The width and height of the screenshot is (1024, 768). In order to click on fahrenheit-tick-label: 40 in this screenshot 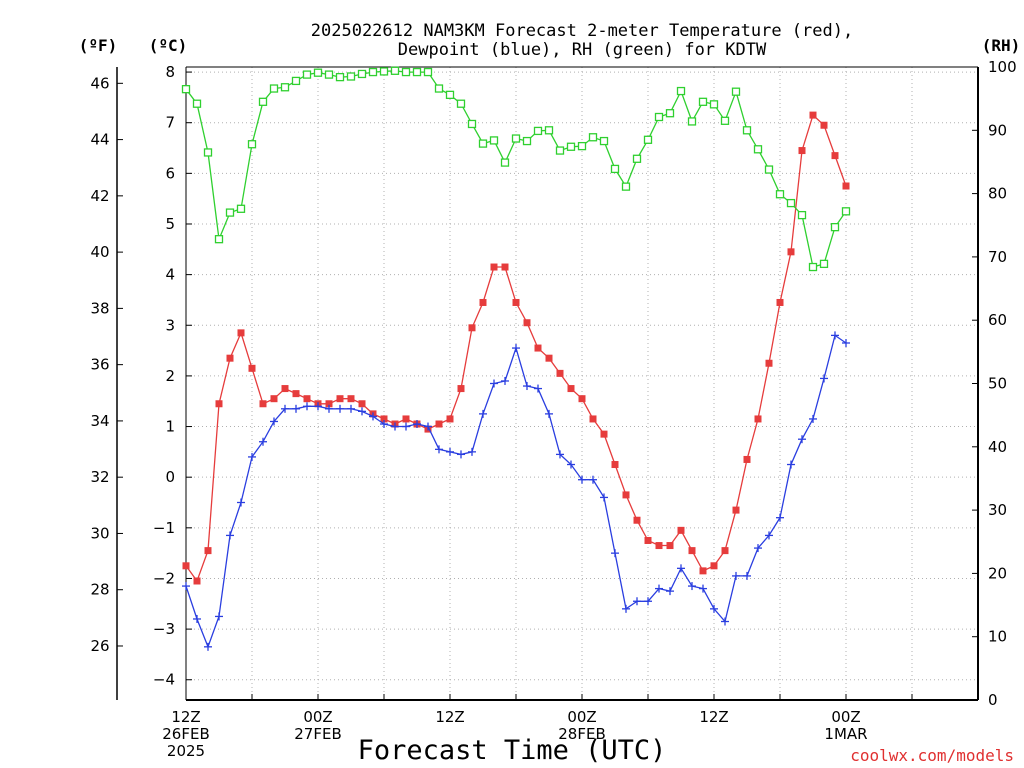, I will do `click(99, 252)`.